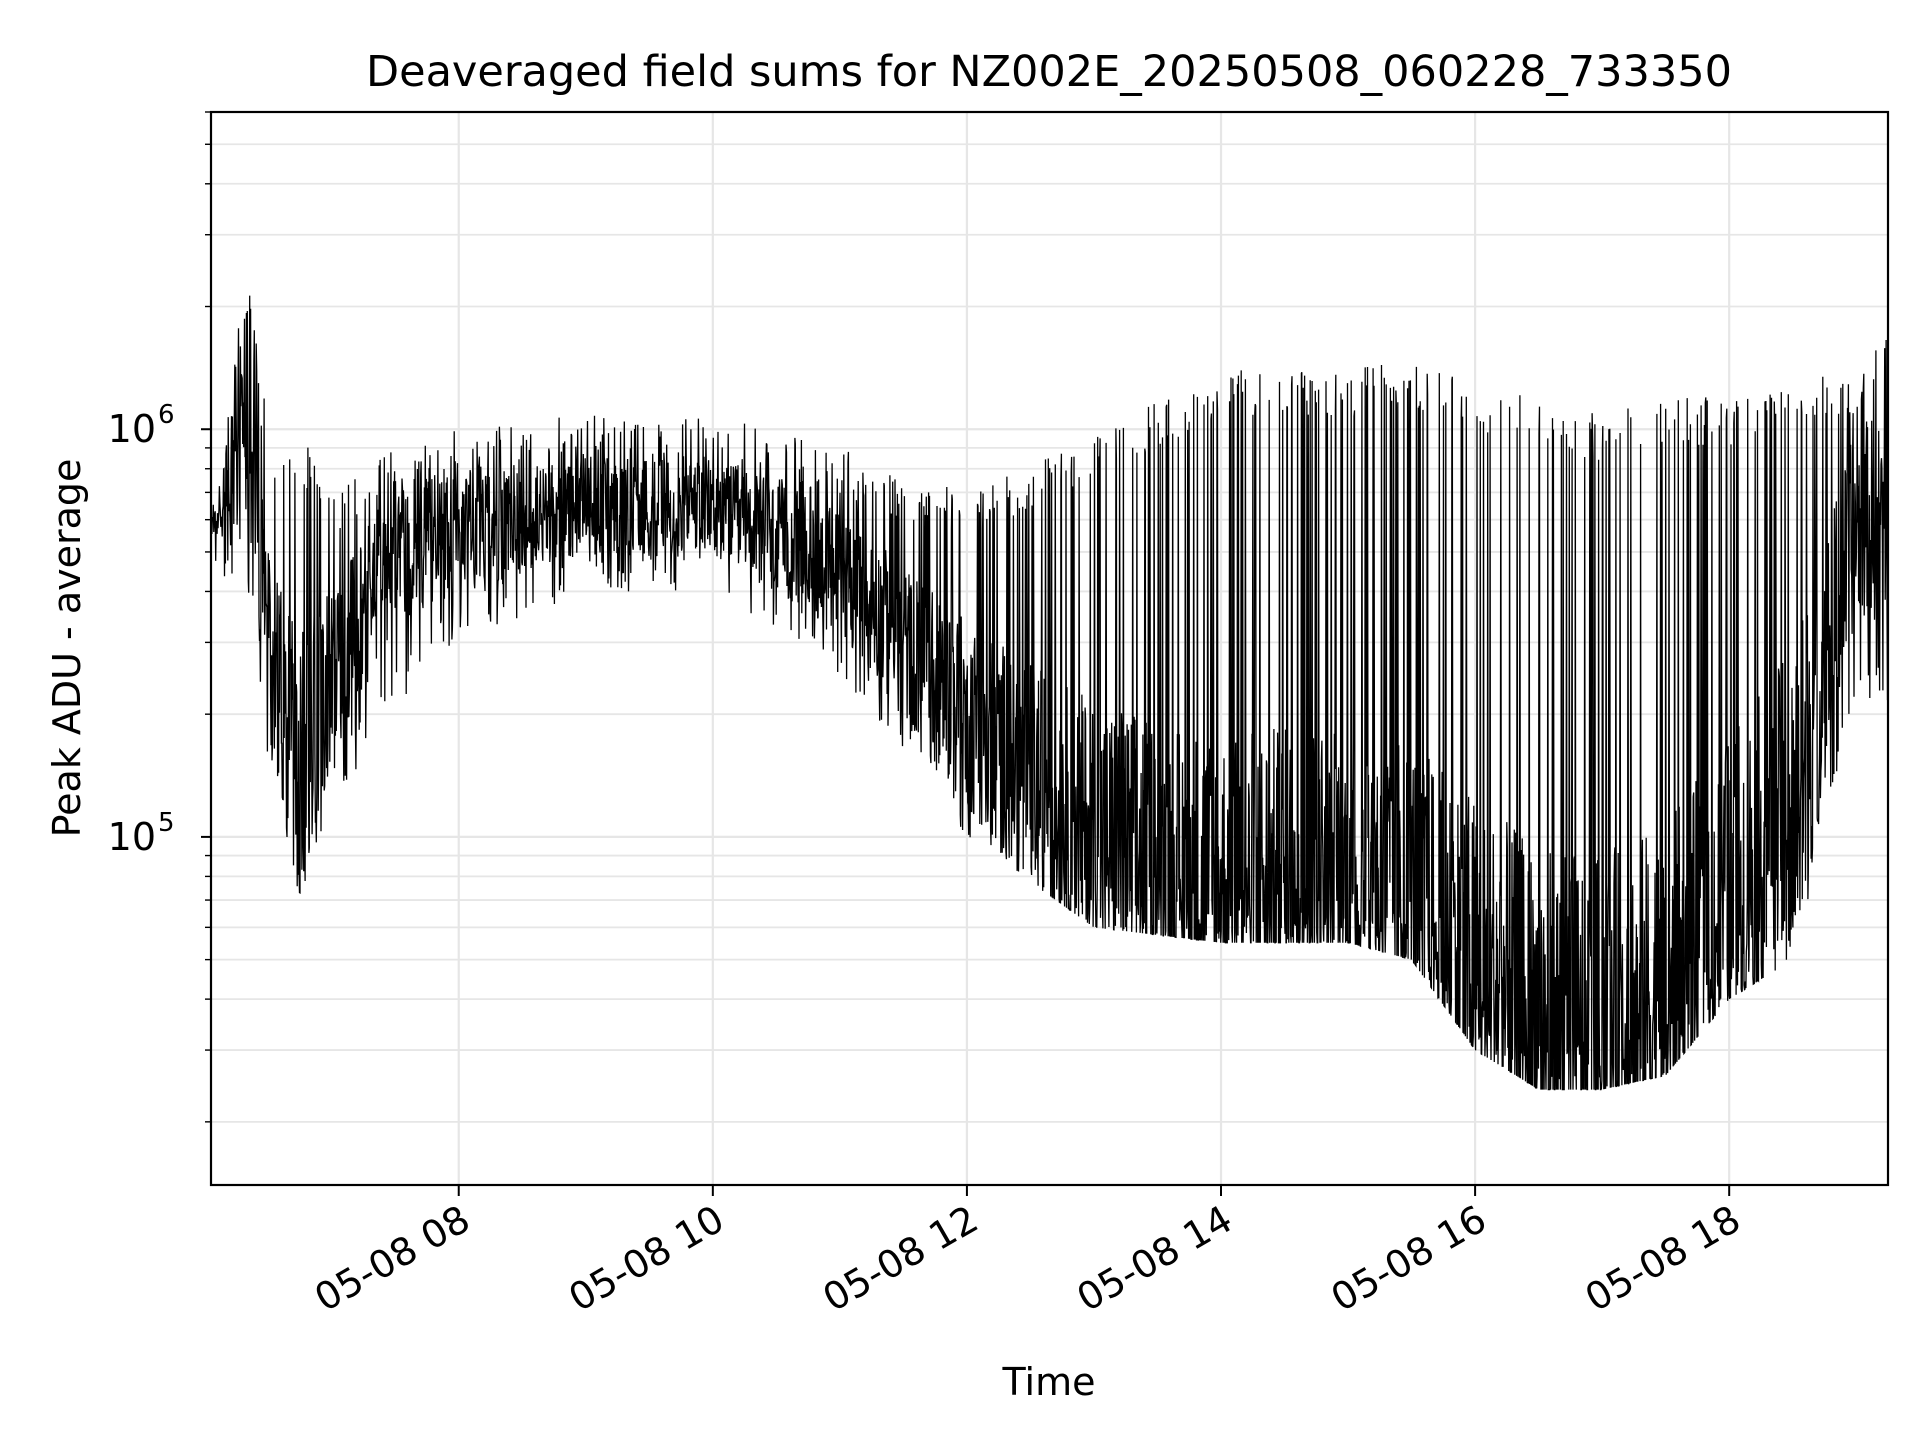  Describe the element at coordinates (67, 648) in the screenshot. I see `y-axis-label: Peak ADU - average` at that location.